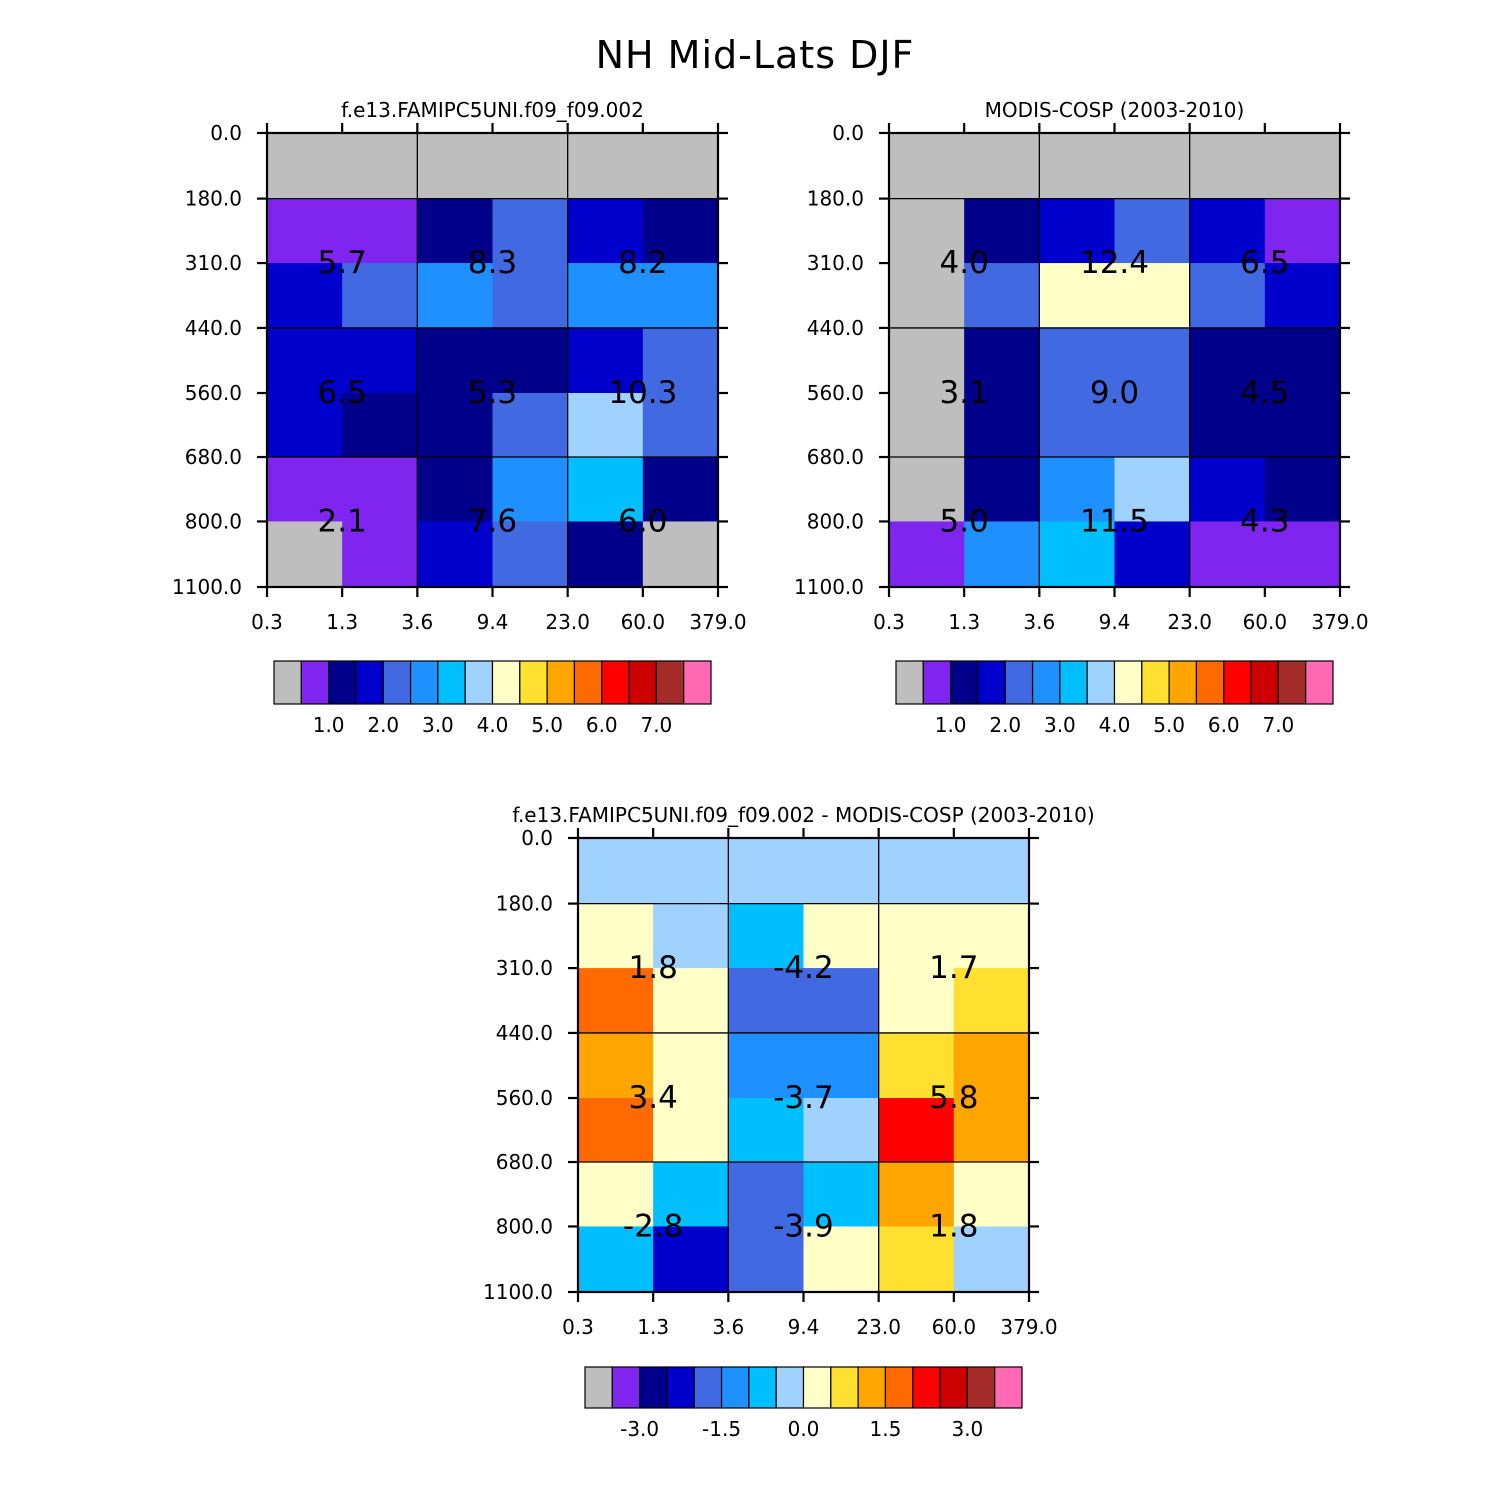 Image resolution: width=1510 pixels, height=1510 pixels. I want to click on y-tick-label: 1100.0, so click(518, 1292).